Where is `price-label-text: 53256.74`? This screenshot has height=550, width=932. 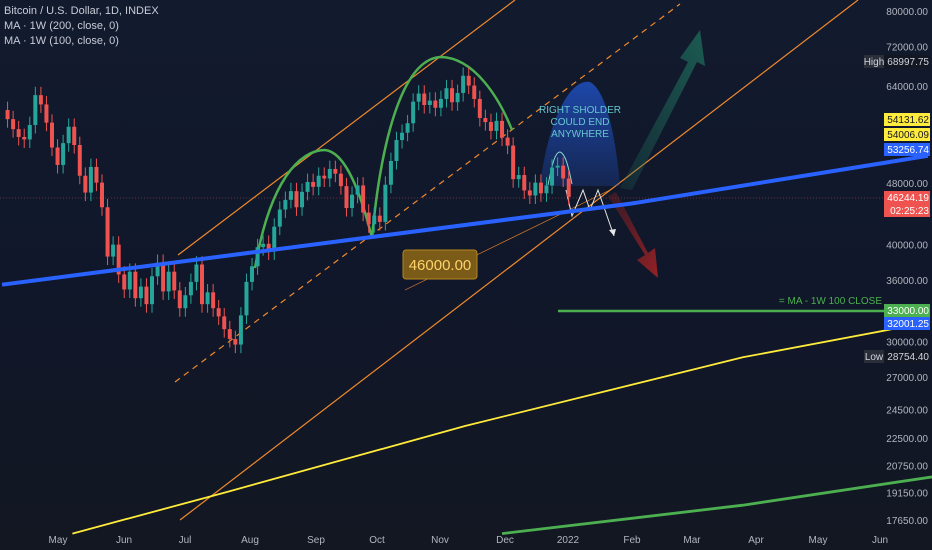 price-label-text: 53256.74 is located at coordinates (908, 150).